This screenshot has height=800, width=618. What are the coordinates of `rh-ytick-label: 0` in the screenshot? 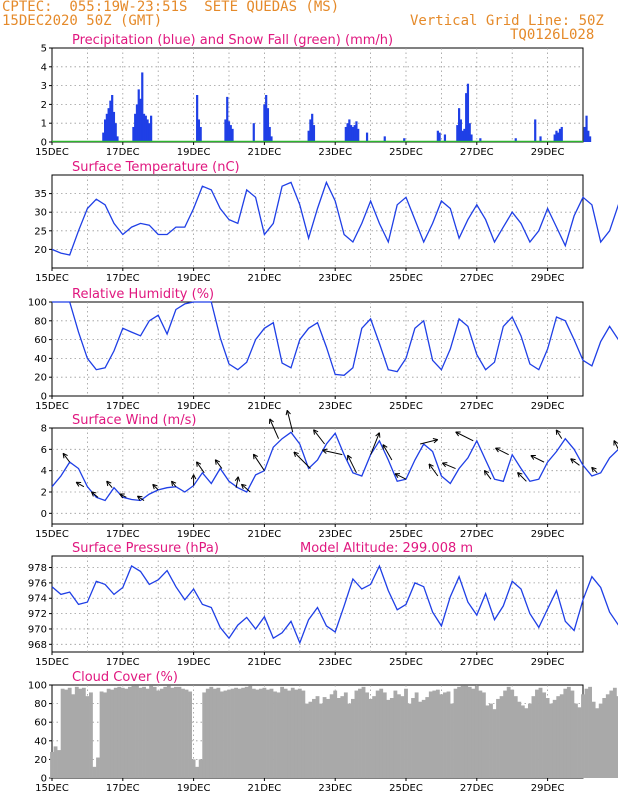 It's located at (44, 397).